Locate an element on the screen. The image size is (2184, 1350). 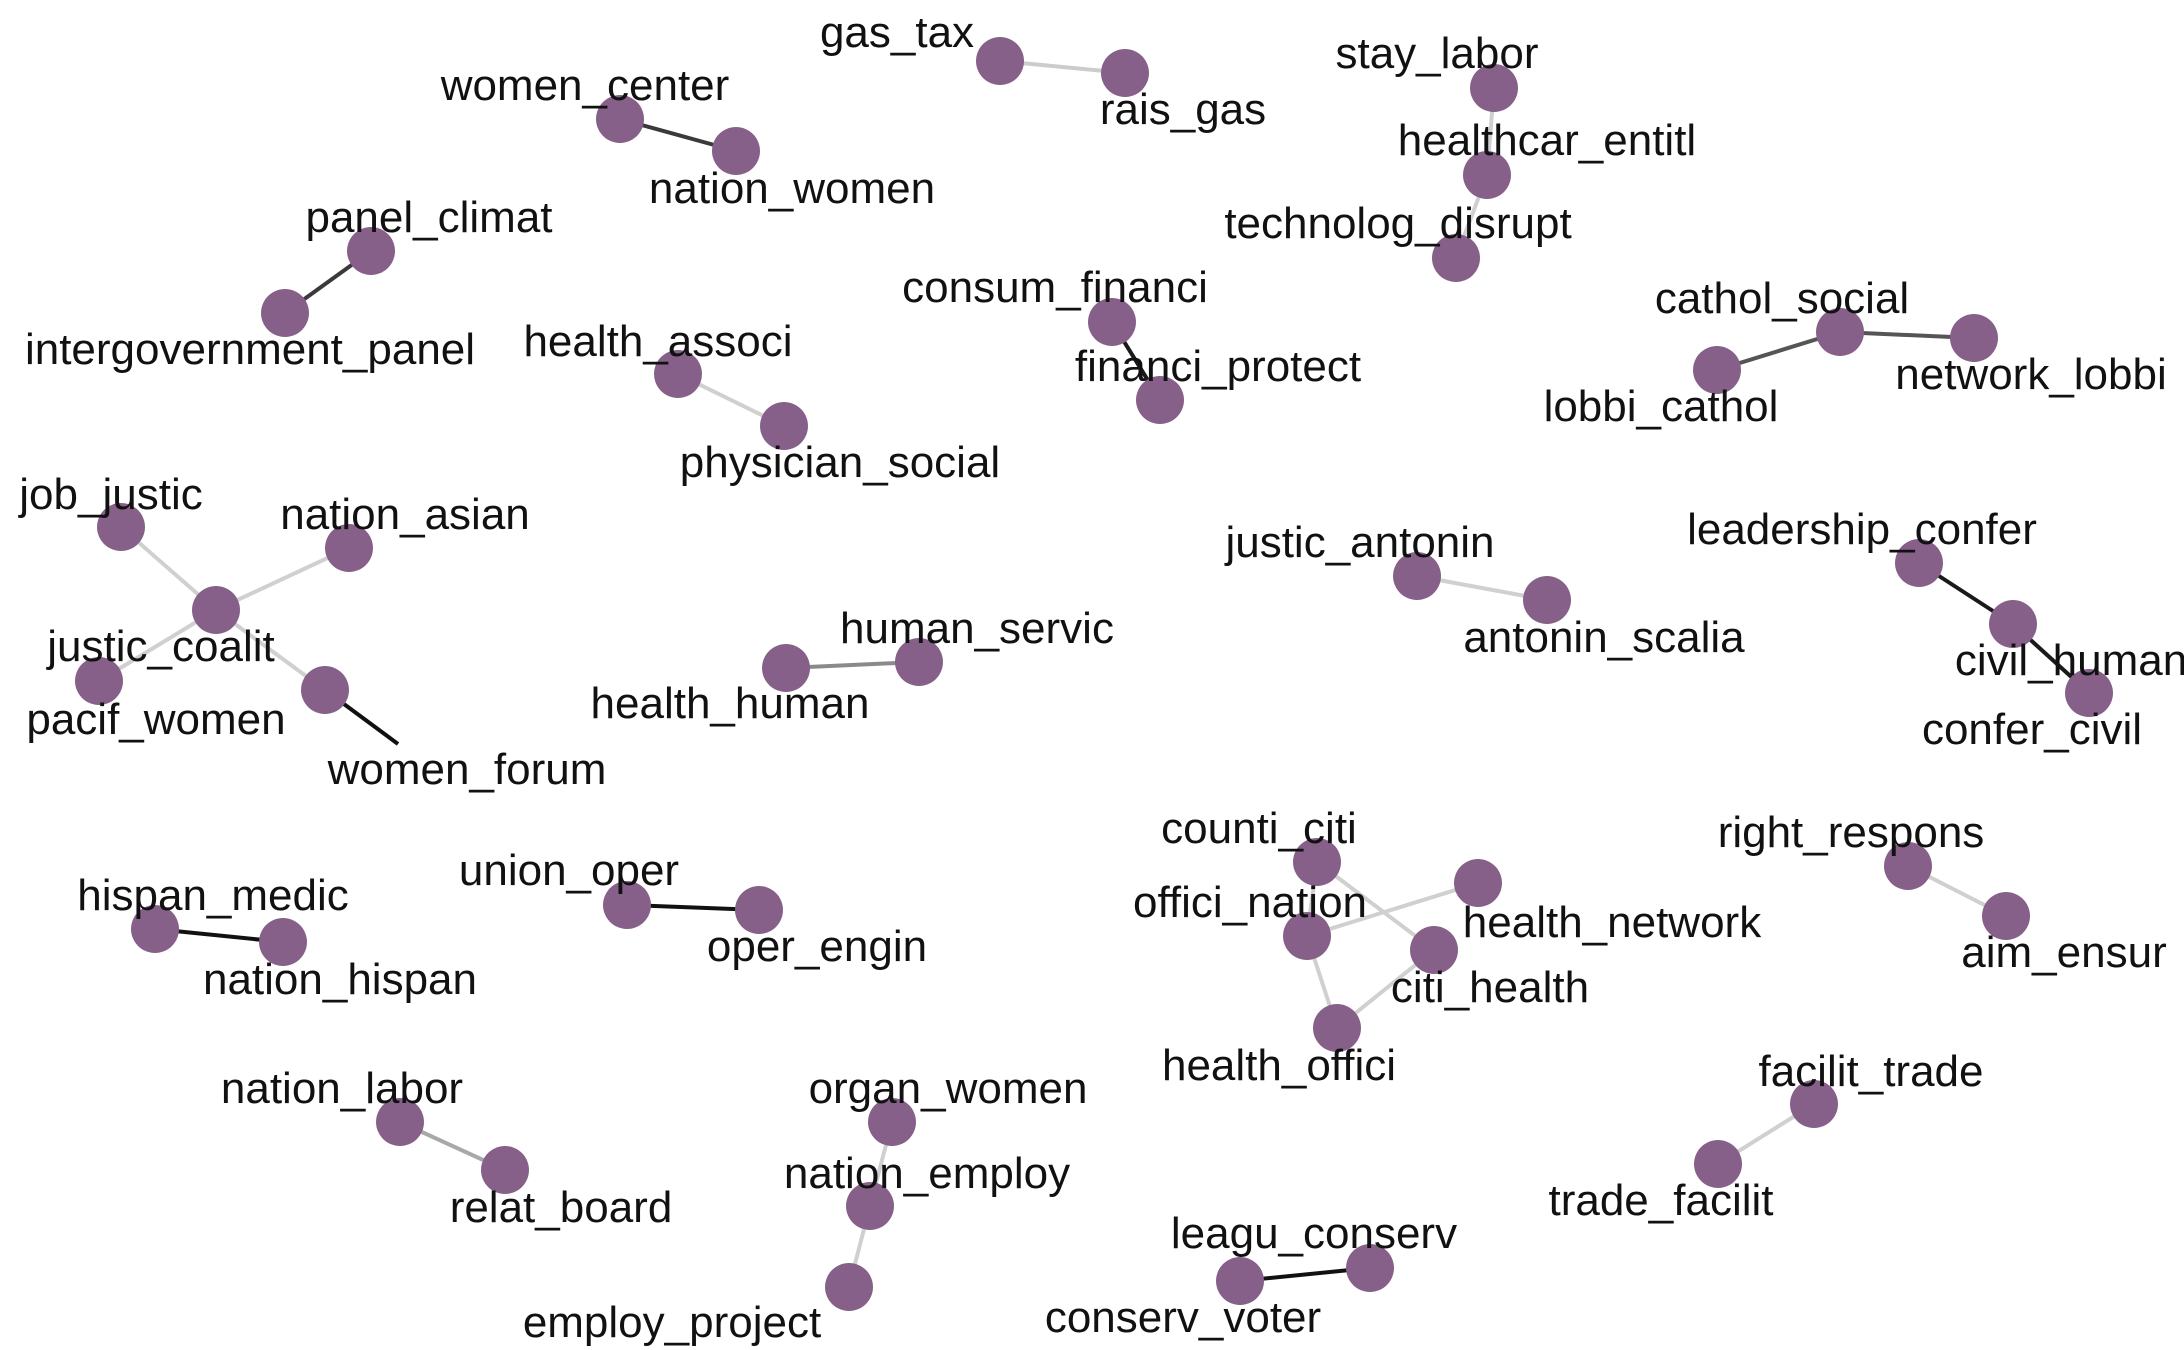
node-leagu_conserv is located at coordinates (1370, 1268).